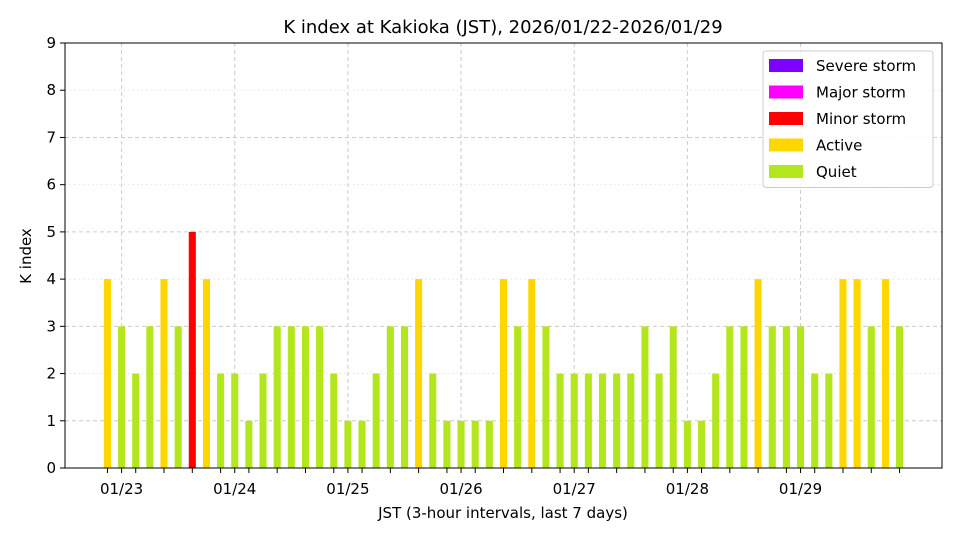 The height and width of the screenshot is (540, 960). Describe the element at coordinates (51, 279) in the screenshot. I see `y-tick-label: 4` at that location.